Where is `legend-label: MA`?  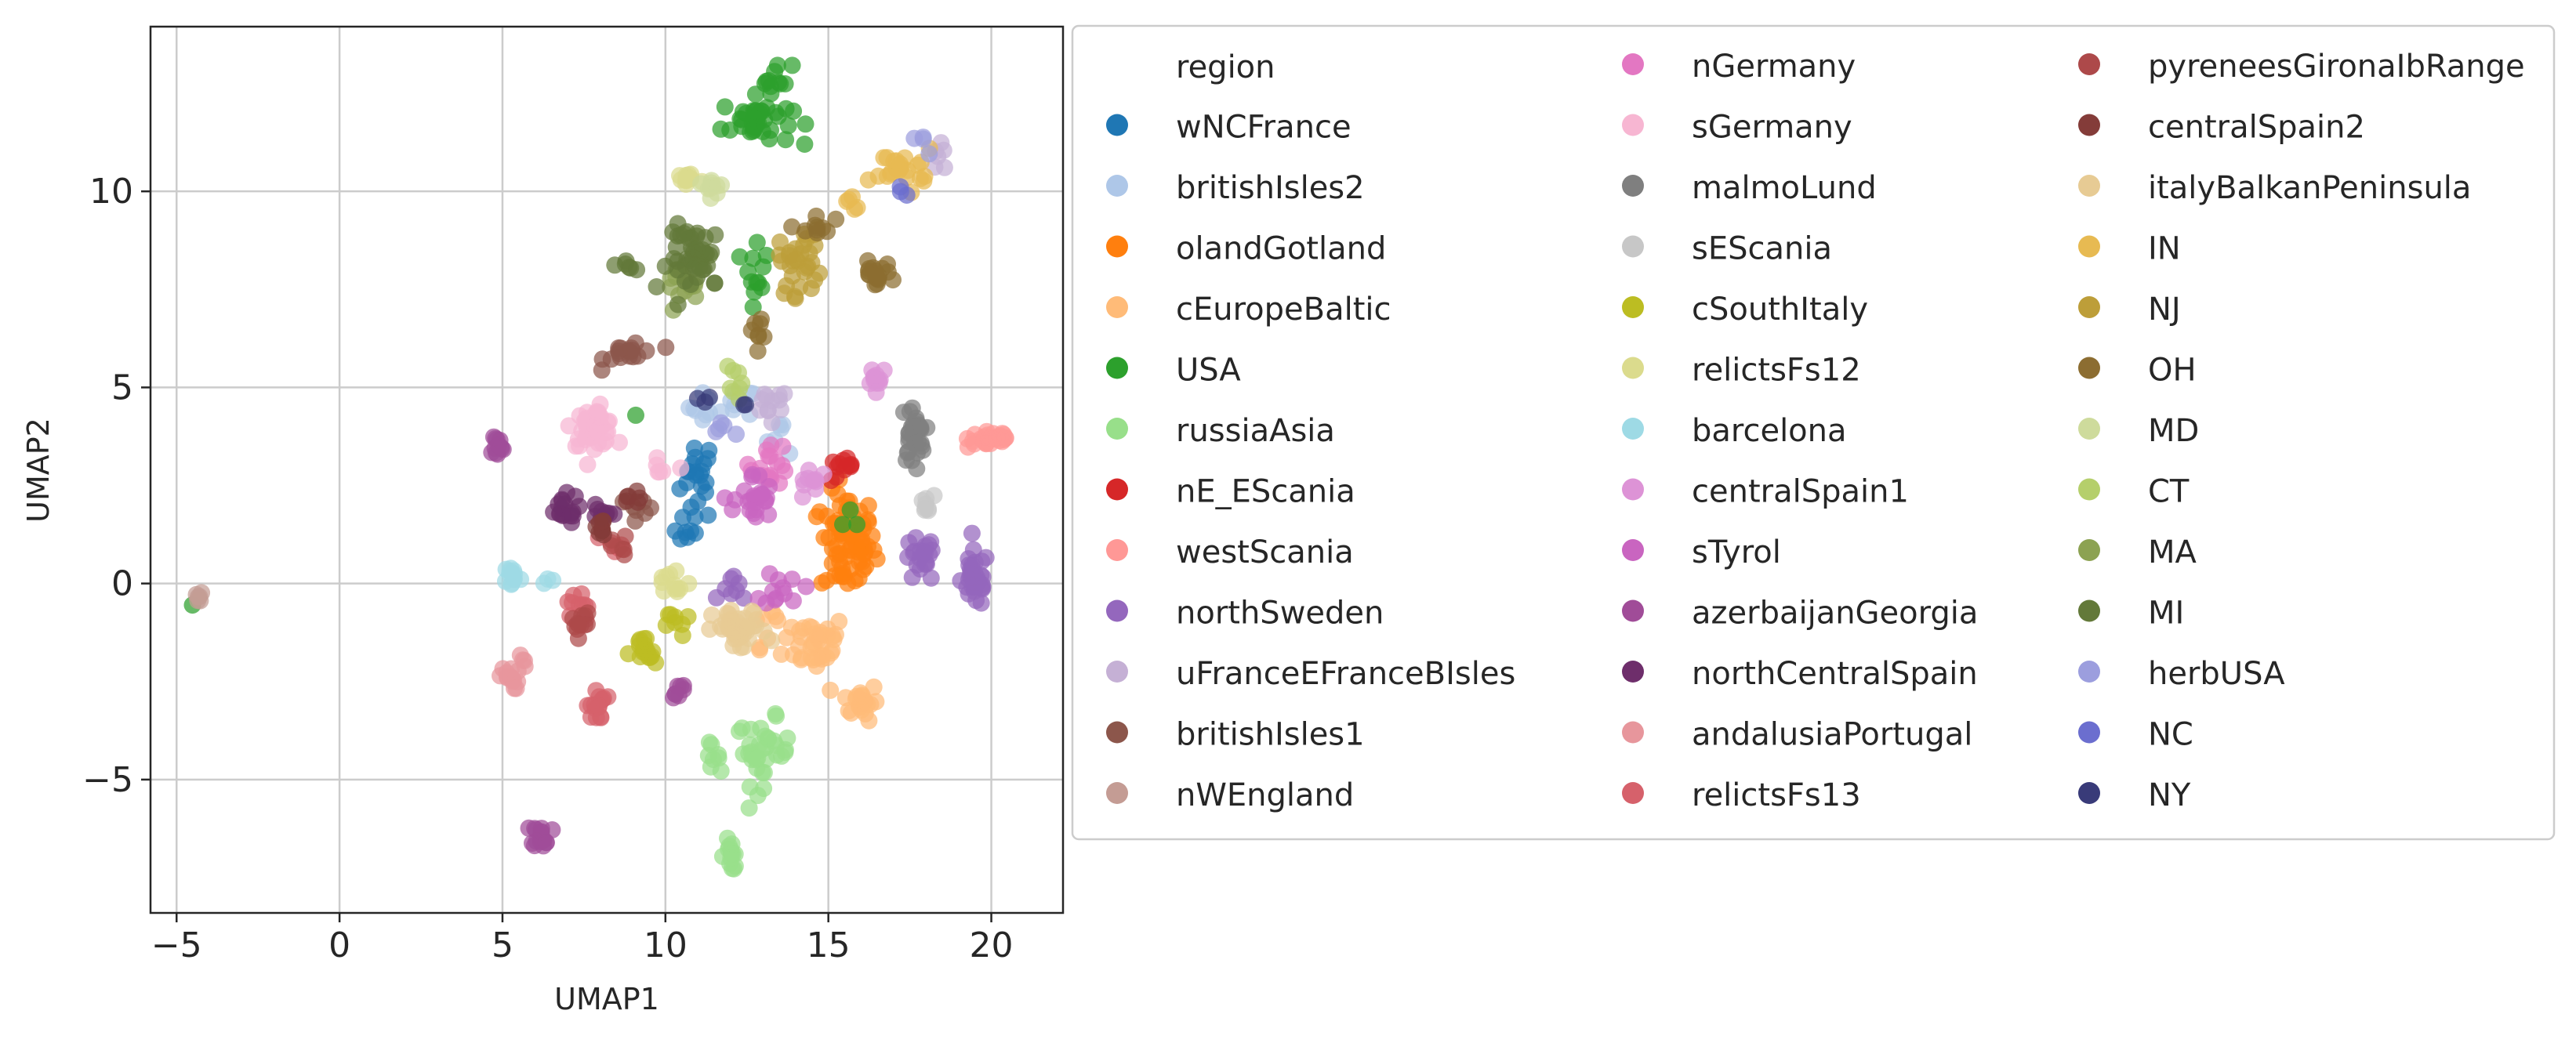 legend-label: MA is located at coordinates (2173, 552).